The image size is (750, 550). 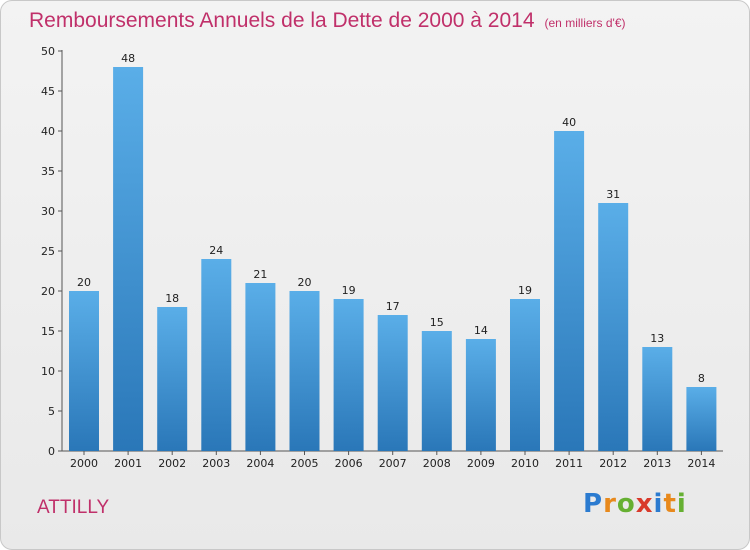 I want to click on bar-2004, so click(x=260, y=367).